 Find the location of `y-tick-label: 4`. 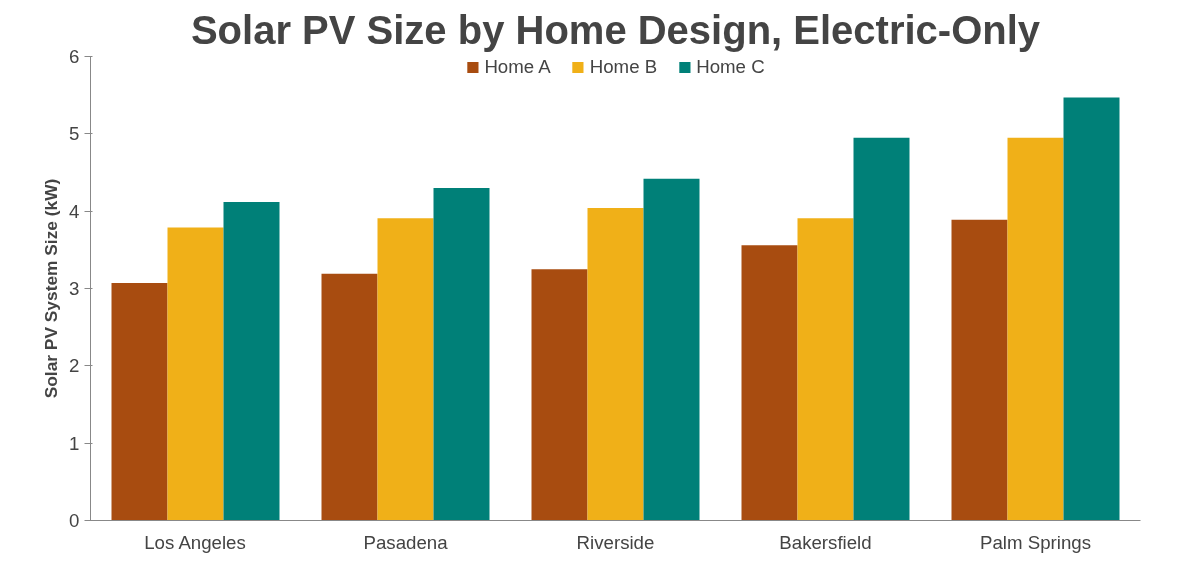

y-tick-label: 4 is located at coordinates (74, 211).